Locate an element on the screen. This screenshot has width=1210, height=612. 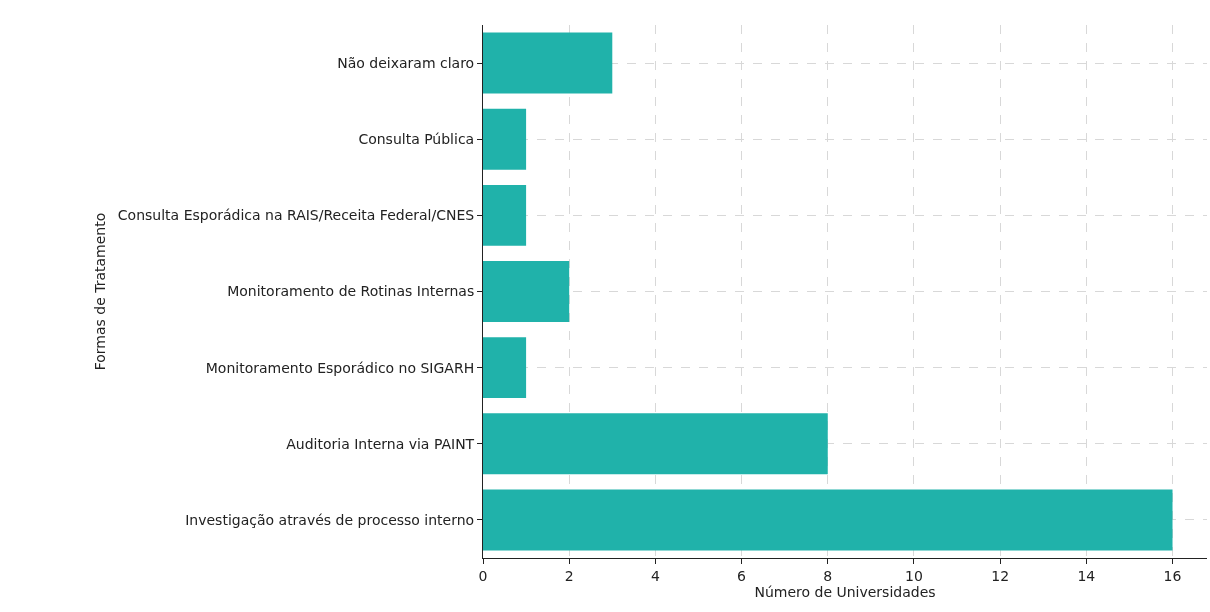
y-axis-title: Formas de Tratamento is located at coordinates (100, 291).